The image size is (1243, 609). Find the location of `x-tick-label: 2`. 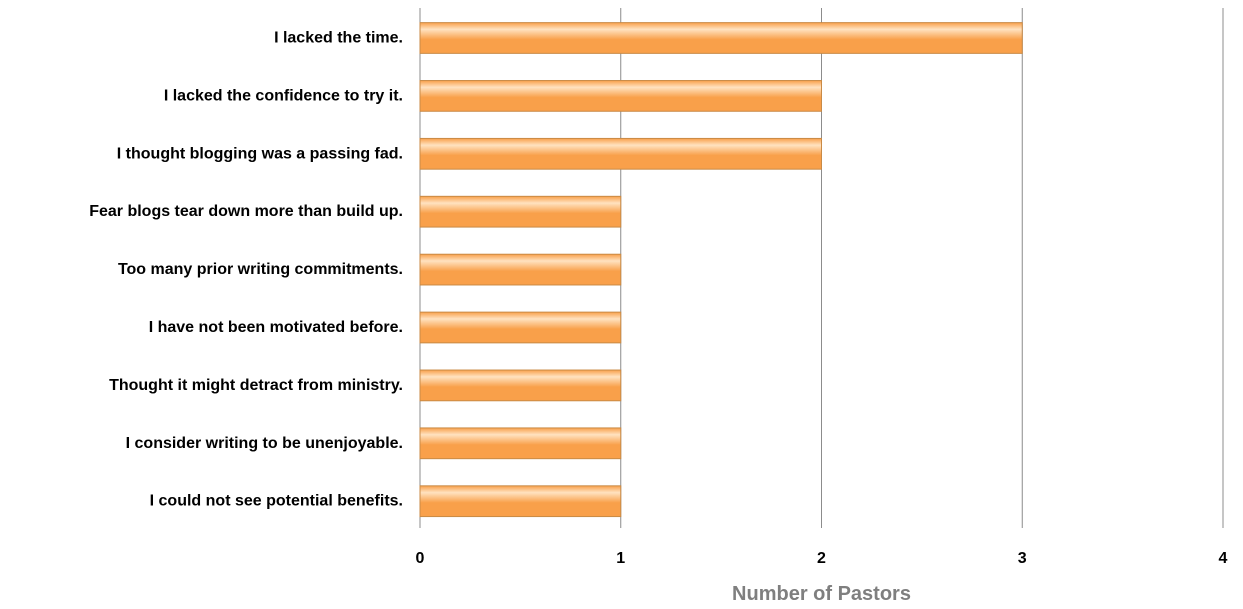

x-tick-label: 2 is located at coordinates (821, 558).